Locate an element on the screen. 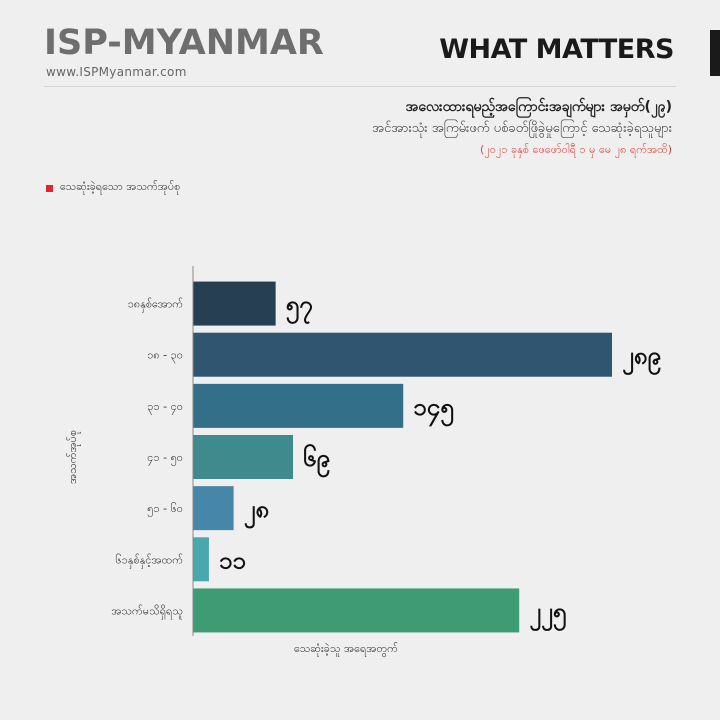 The height and width of the screenshot is (720, 720). chart-title: အလေးထားရမည့်အကြောင်းအချက်များ အမှတ်(၂၉) is located at coordinates (538, 107).